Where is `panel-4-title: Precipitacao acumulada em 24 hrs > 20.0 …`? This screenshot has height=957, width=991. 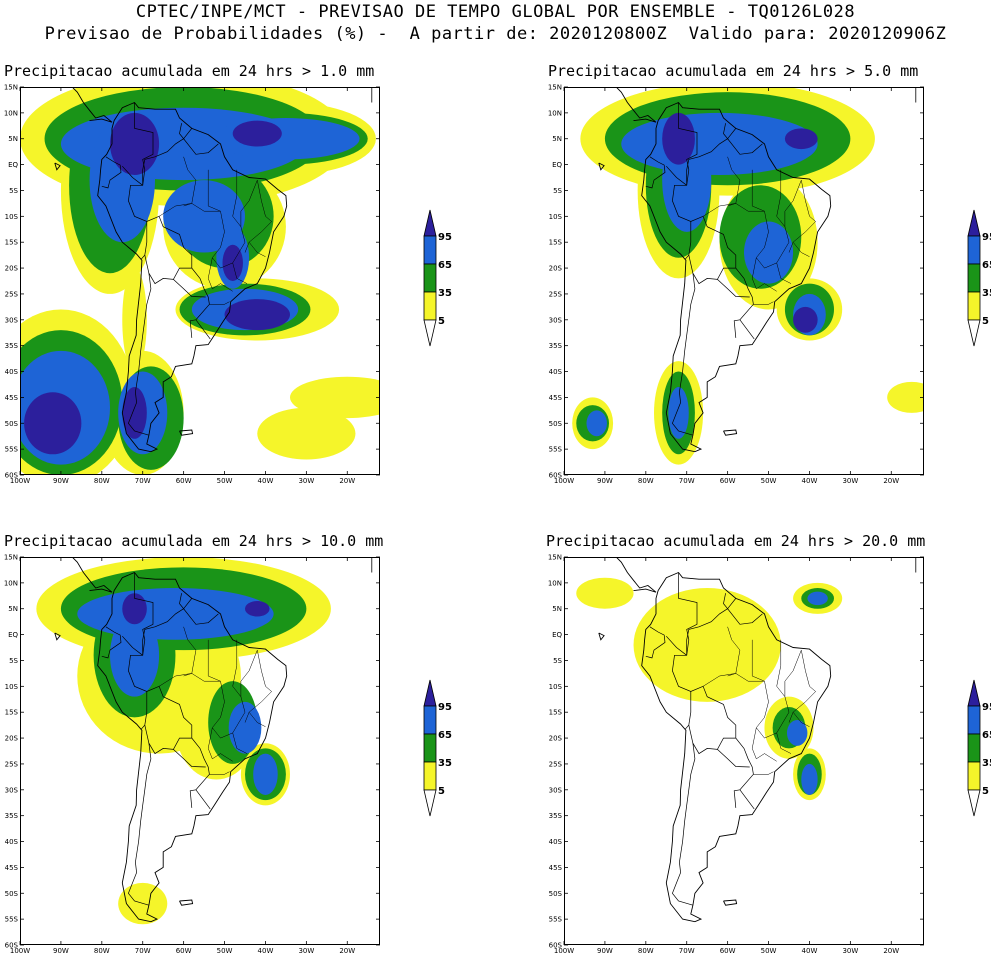 panel-4-title: Precipitacao acumulada em 24 hrs > 20.0 … is located at coordinates (736, 541).